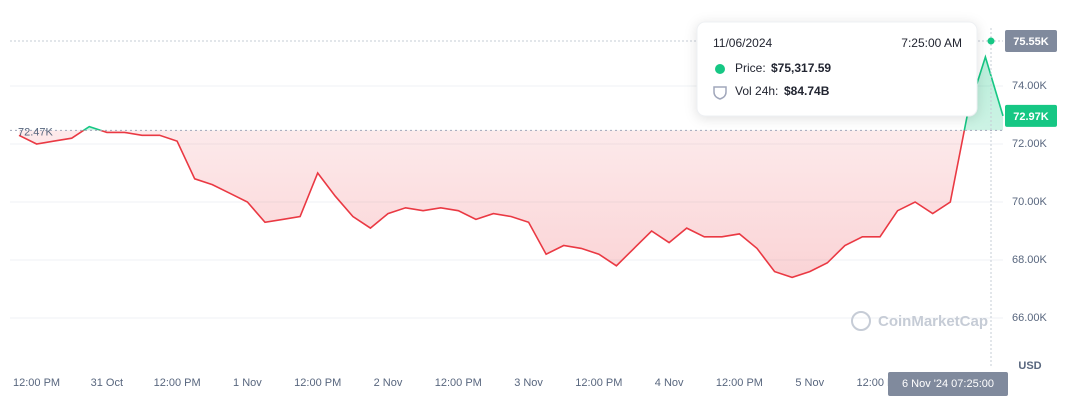 This screenshot has height=401, width=1073. I want to click on x-tick-label: 3 Nov, so click(528, 383).